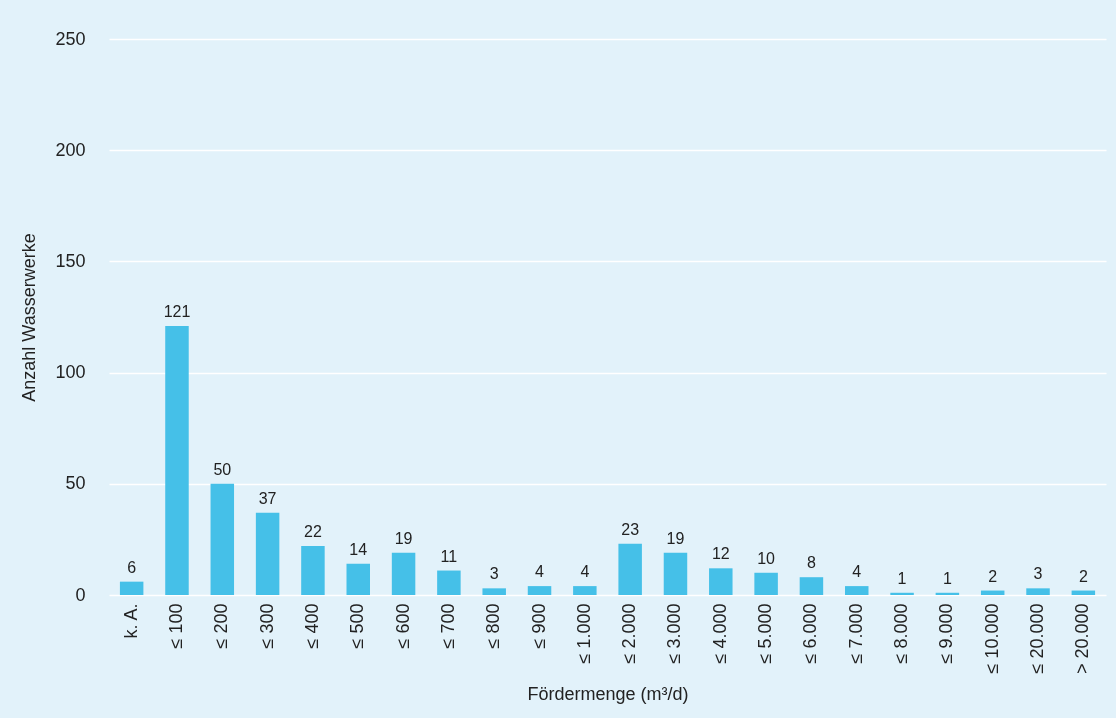 This screenshot has height=718, width=1116. I want to click on x-tick-label: ≤ 3.000, so click(674, 633).